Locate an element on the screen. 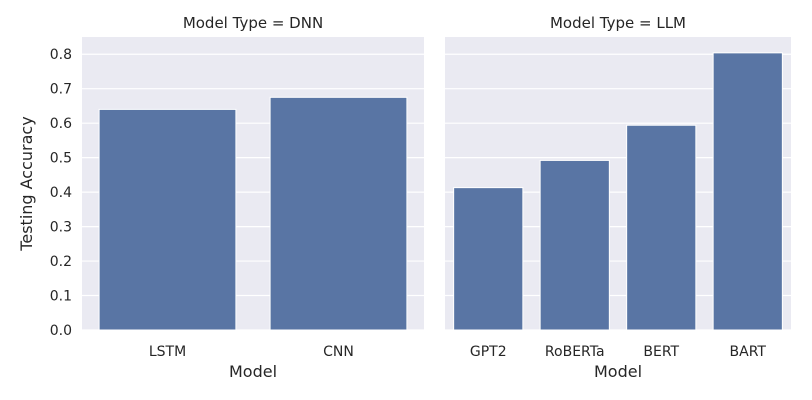 This screenshot has width=812, height=400. y-tick-label: 0.0 is located at coordinates (61, 331).